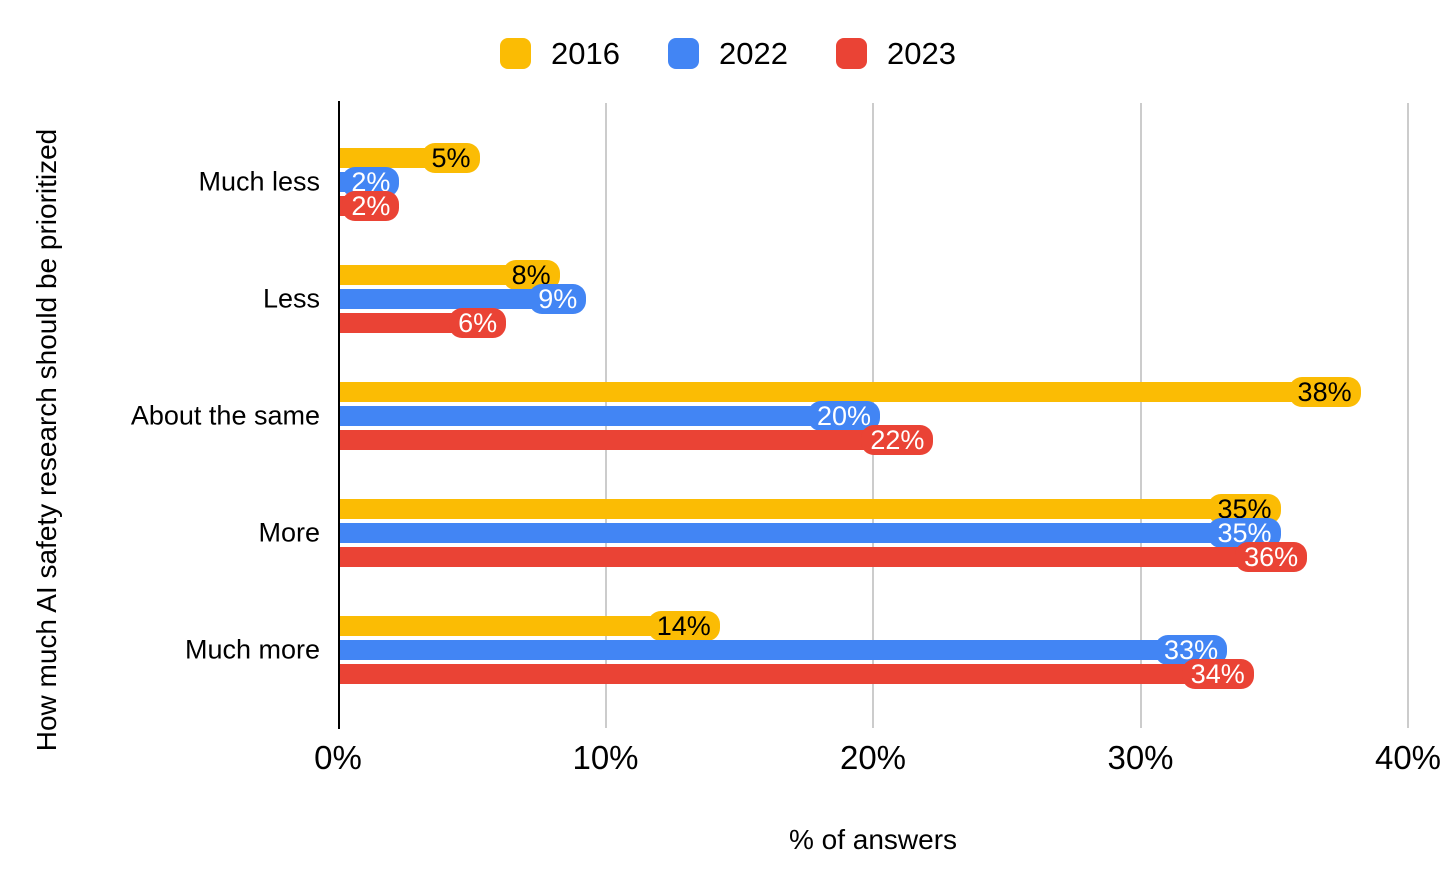  What do you see at coordinates (586, 53) in the screenshot?
I see `legend-label-2016: 2016` at bounding box center [586, 53].